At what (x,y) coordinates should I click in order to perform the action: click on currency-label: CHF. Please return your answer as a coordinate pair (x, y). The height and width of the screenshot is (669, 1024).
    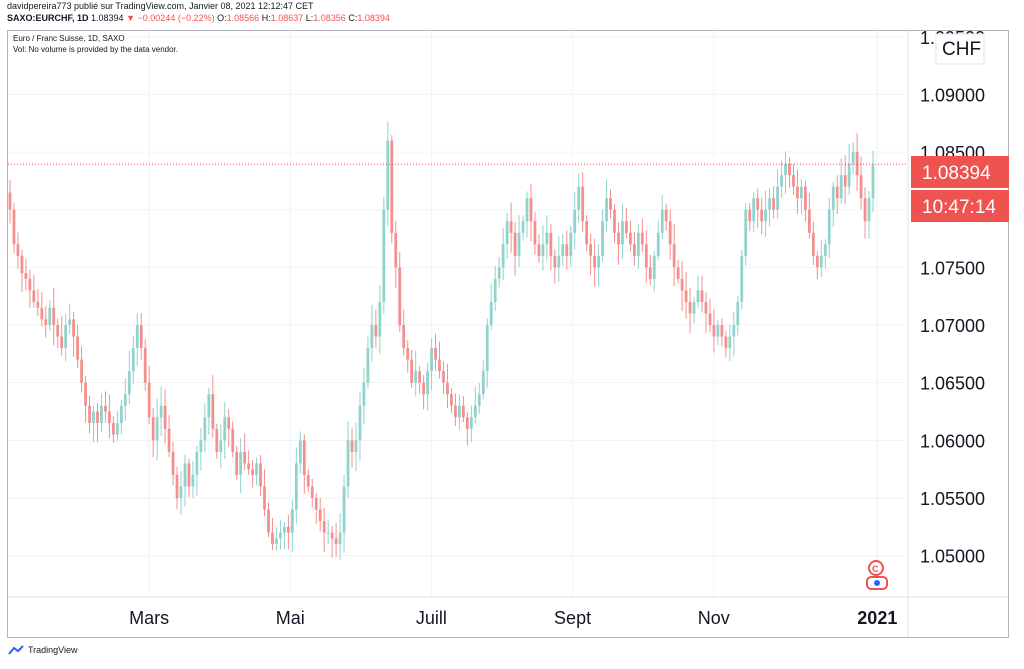
    Looking at the image, I should click on (961, 49).